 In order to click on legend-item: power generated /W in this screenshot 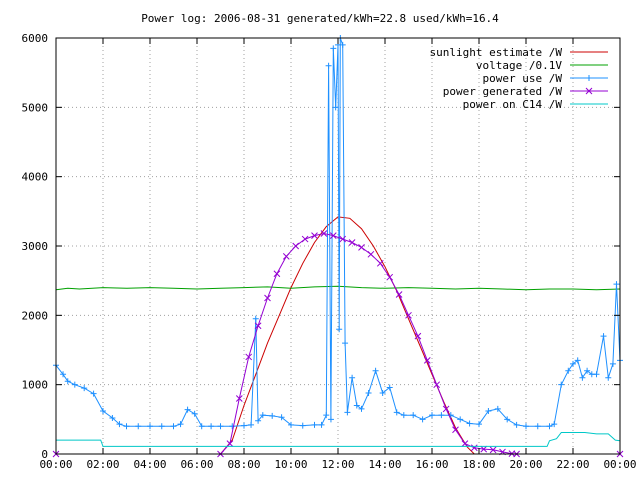, I will do `click(525, 91)`.